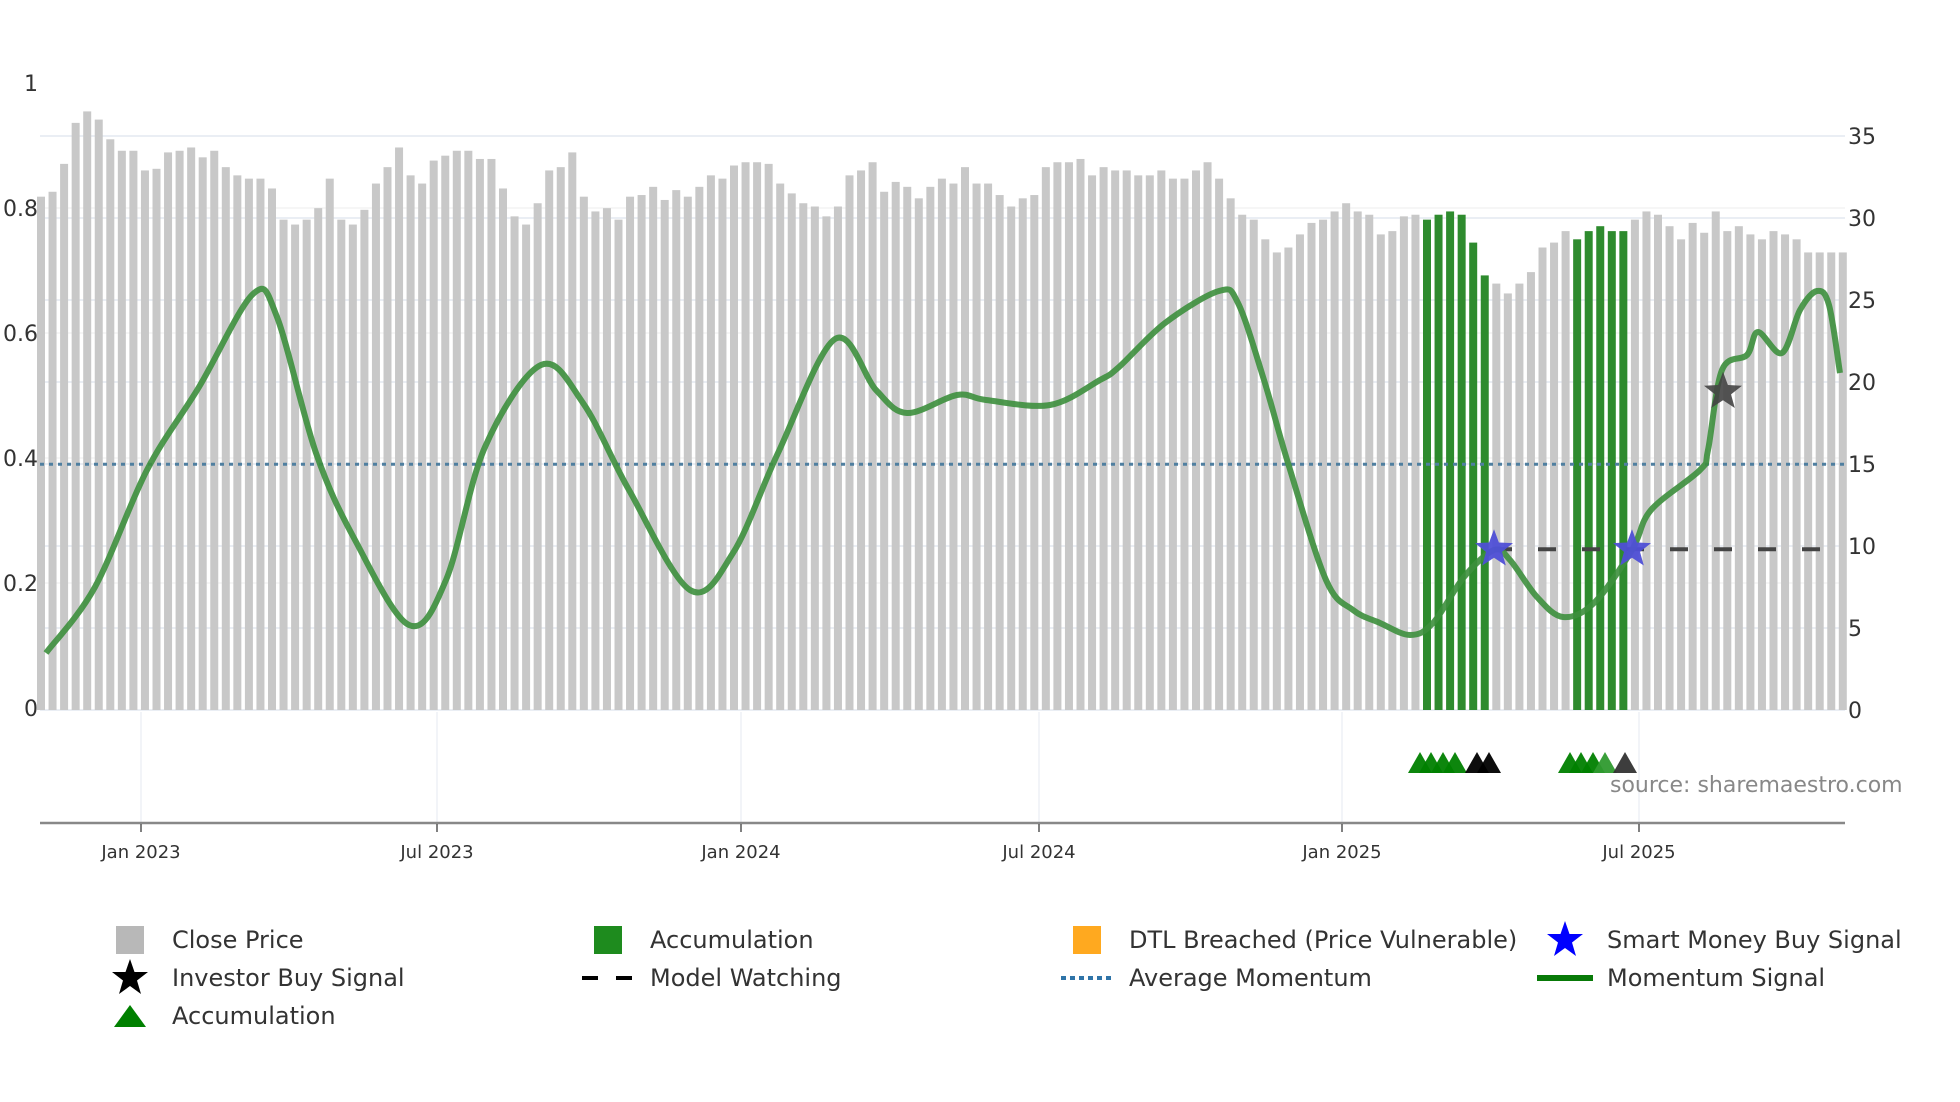 This screenshot has height=1102, width=1960. Describe the element at coordinates (1565, 978) in the screenshot. I see `solid-line-icon` at that location.